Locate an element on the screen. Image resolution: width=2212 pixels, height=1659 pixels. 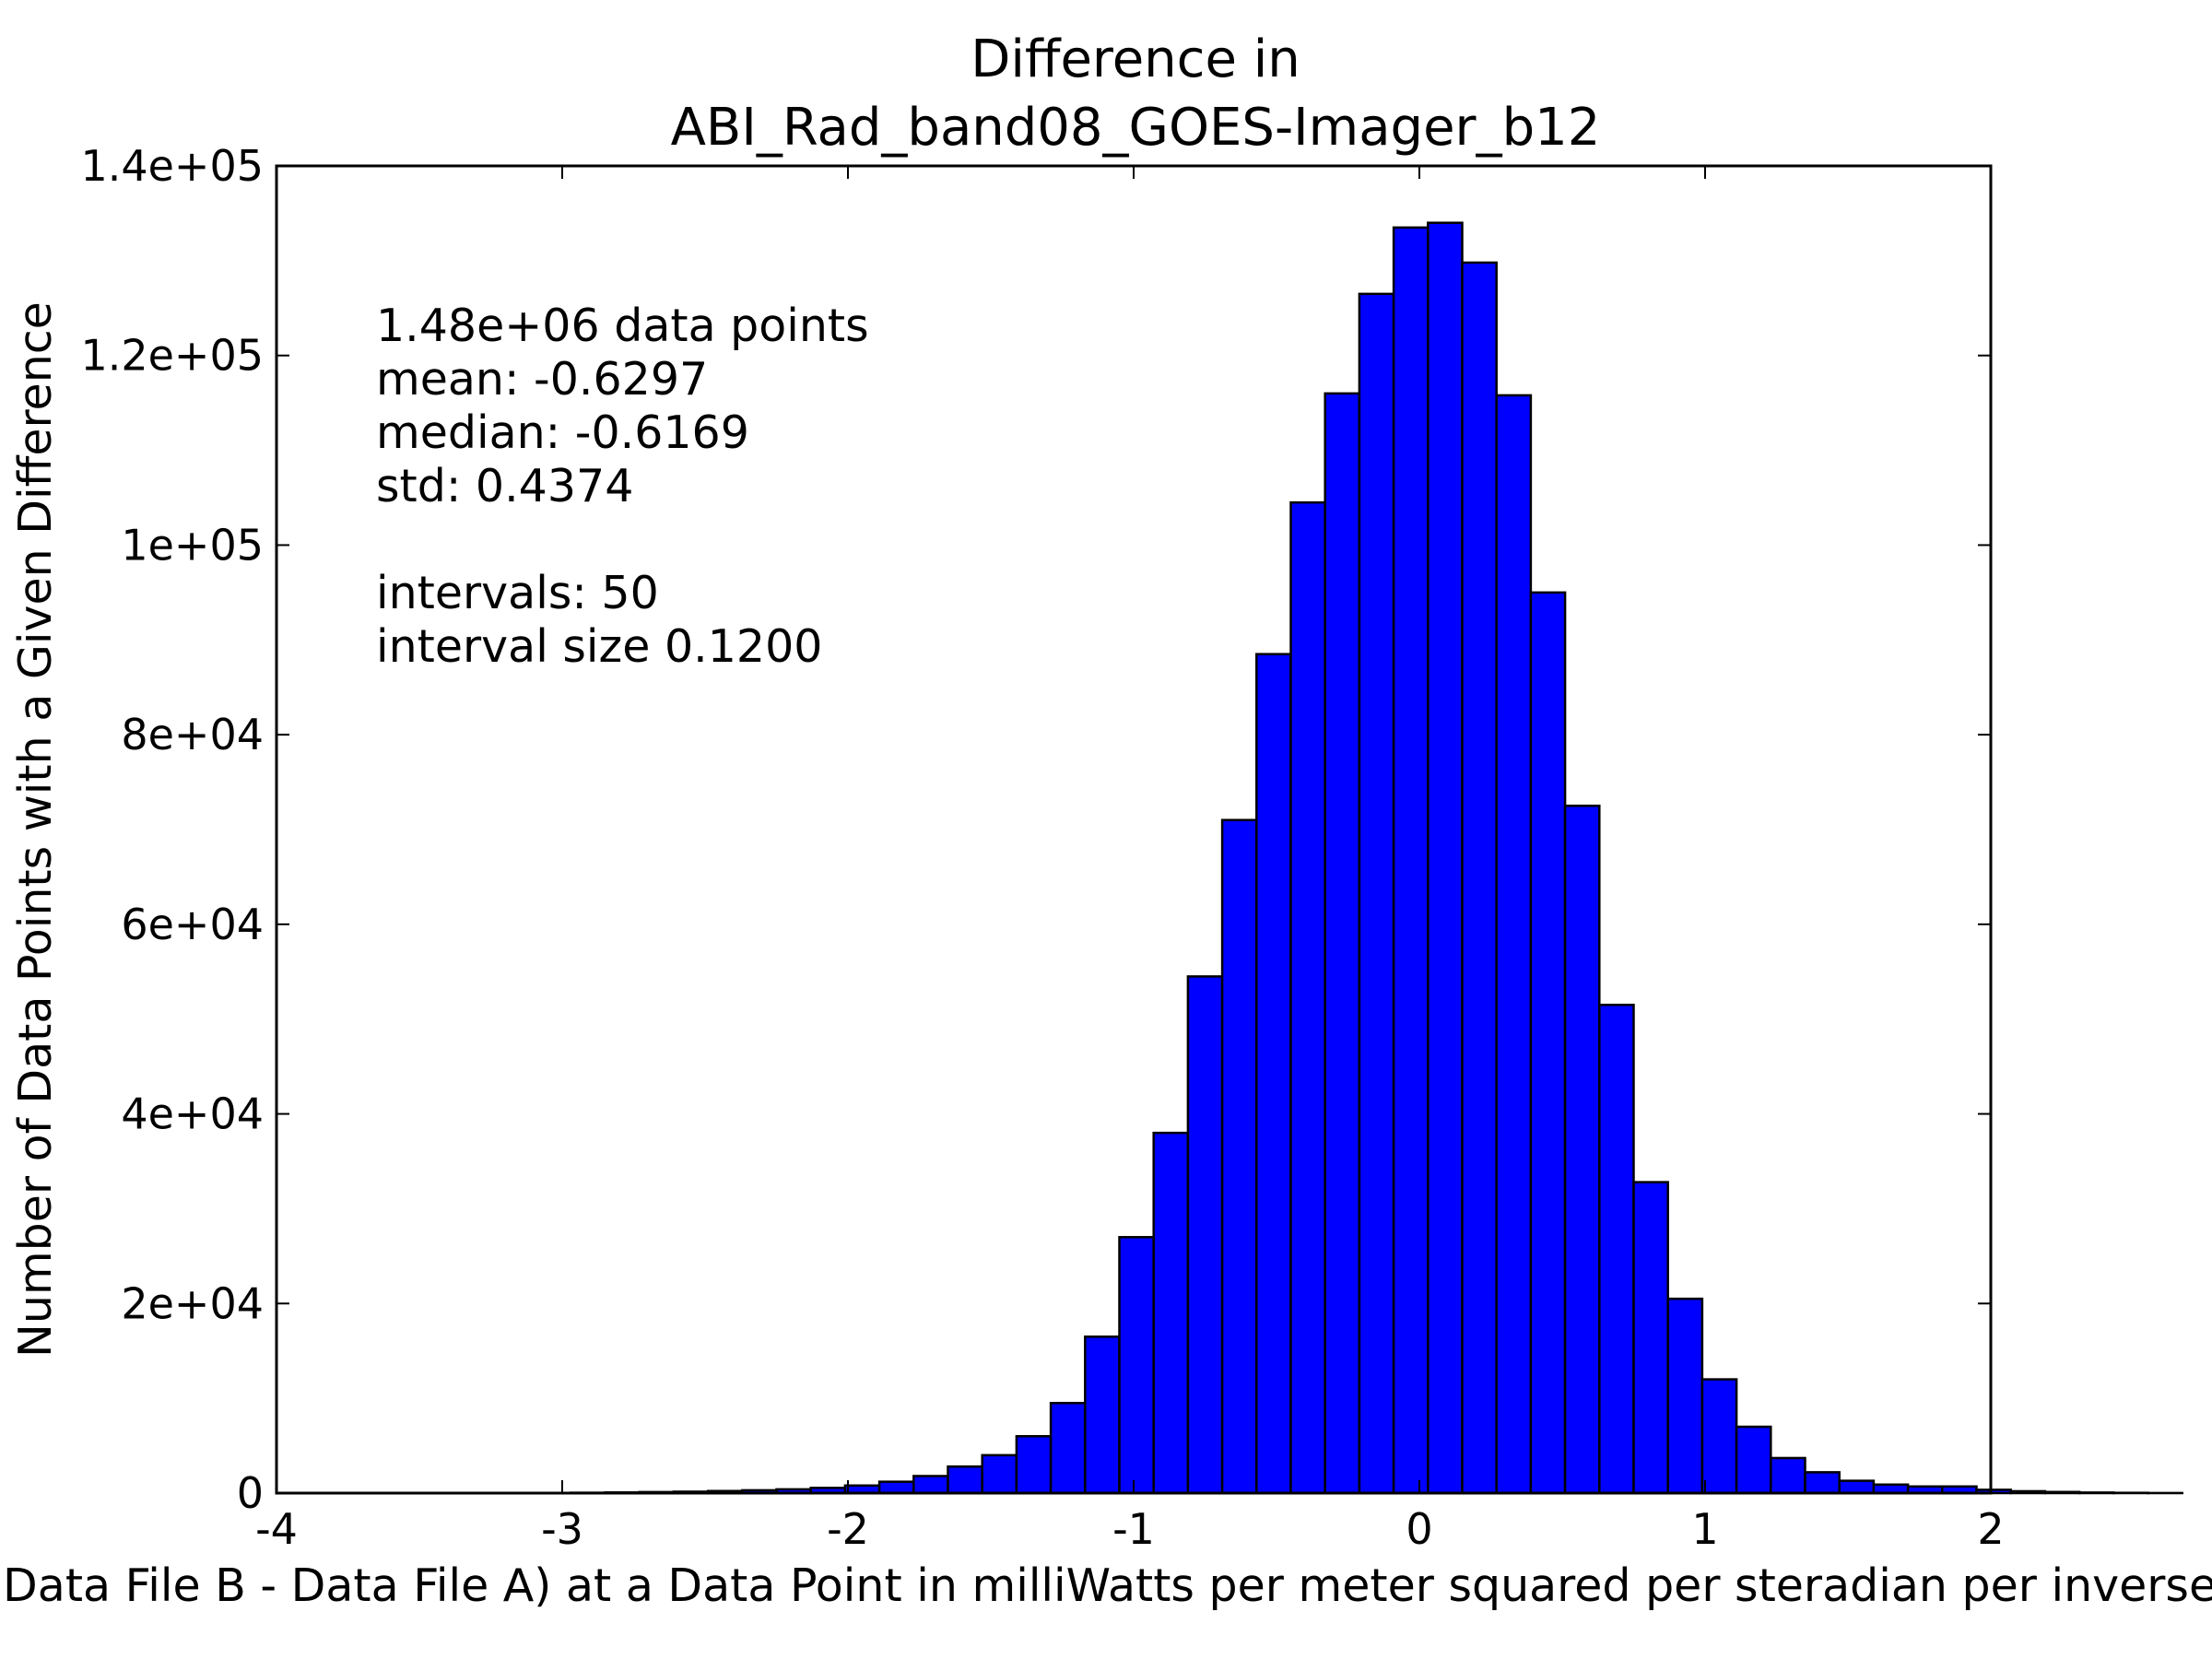
y-tick-label: 1.4e+05 is located at coordinates (172, 166).